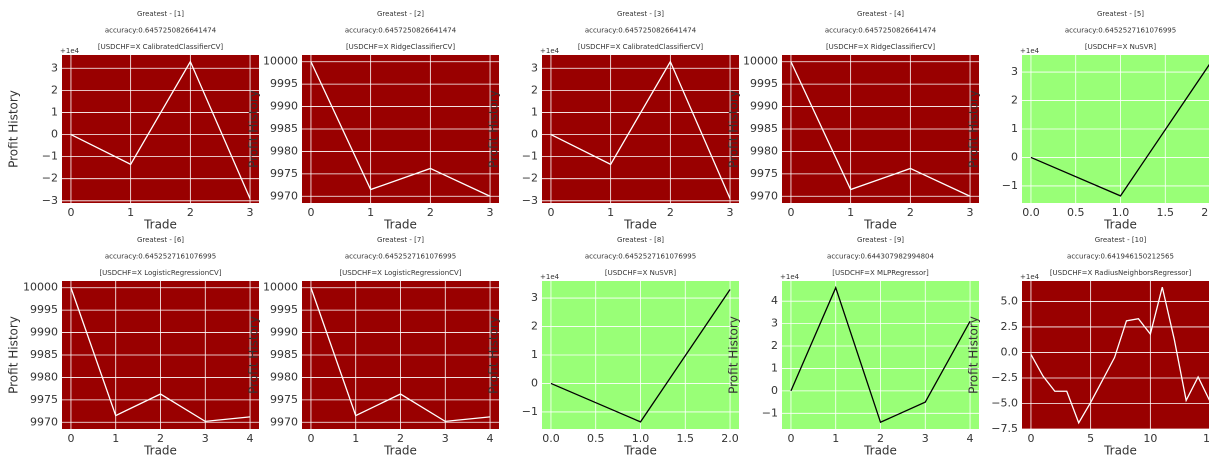 The image size is (1209, 459). Describe the element at coordinates (54, 111) in the screenshot. I see `y-tick-label: 1` at that location.